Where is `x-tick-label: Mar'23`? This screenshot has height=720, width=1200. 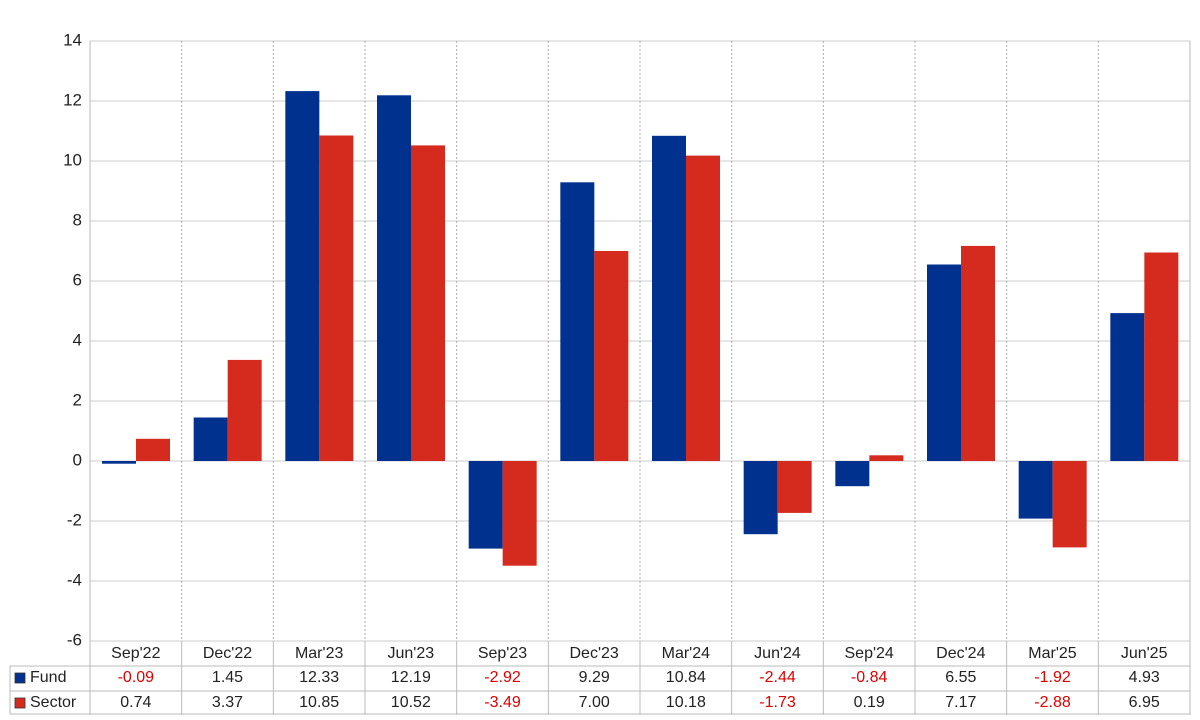 x-tick-label: Mar'23 is located at coordinates (319, 653).